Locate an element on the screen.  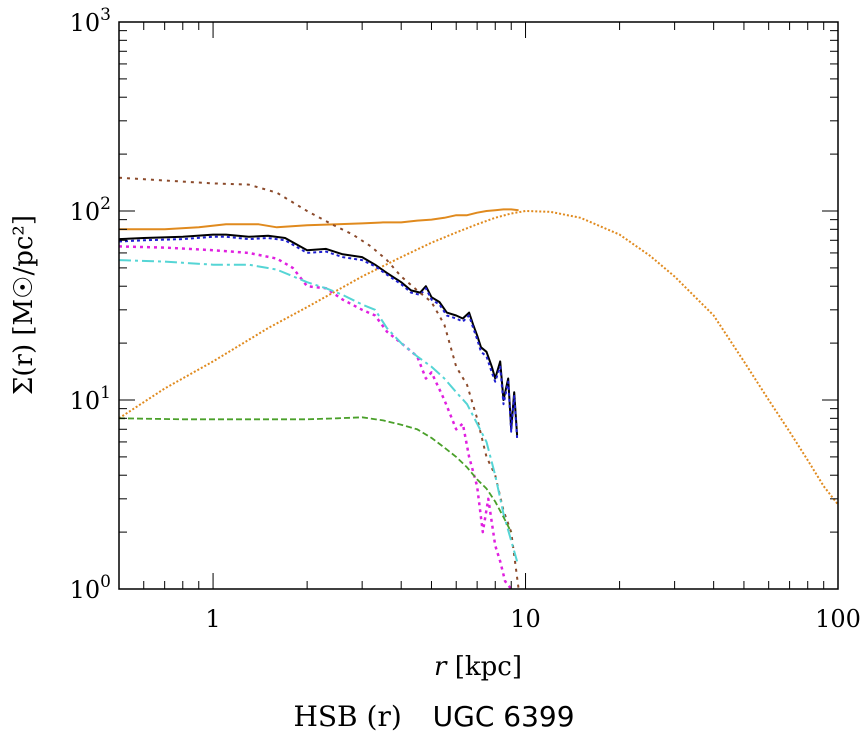
x-axis-unit: [kpc] is located at coordinates (488, 667).